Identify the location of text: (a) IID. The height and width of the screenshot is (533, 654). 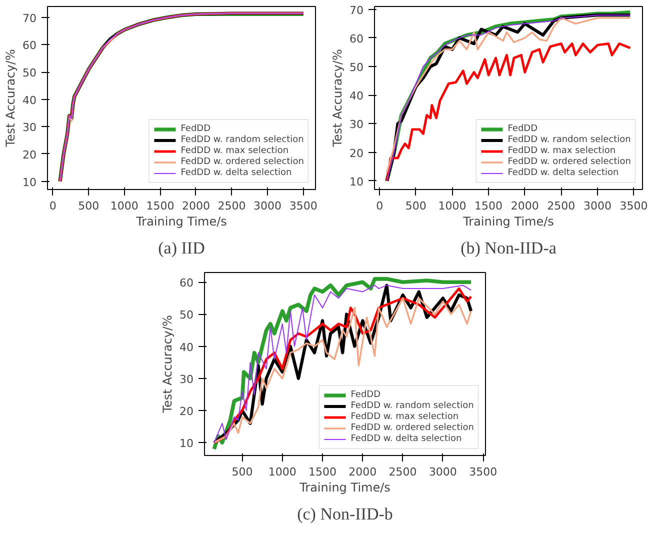
(181, 248).